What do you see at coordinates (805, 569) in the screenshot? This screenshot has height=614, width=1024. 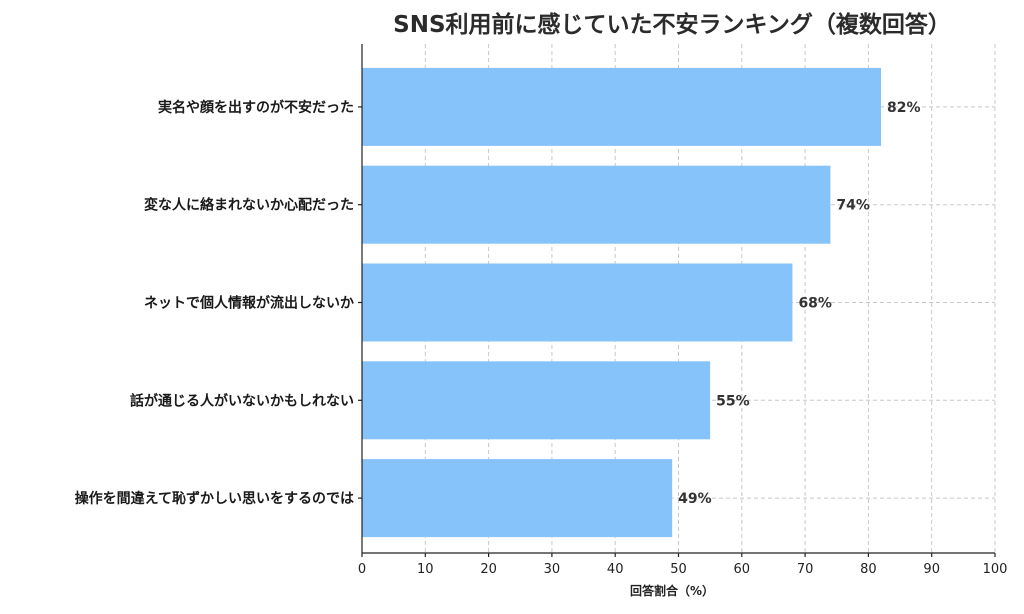 I see `x-tick-label-70: 70` at bounding box center [805, 569].